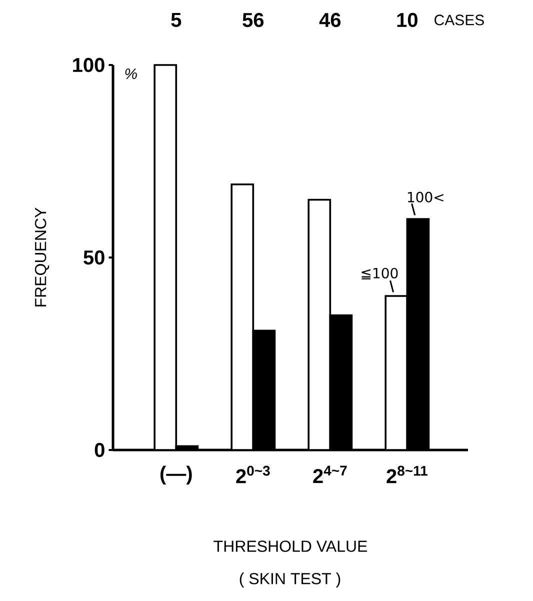  Describe the element at coordinates (88, 65) in the screenshot. I see `y-tick-label: 100` at that location.